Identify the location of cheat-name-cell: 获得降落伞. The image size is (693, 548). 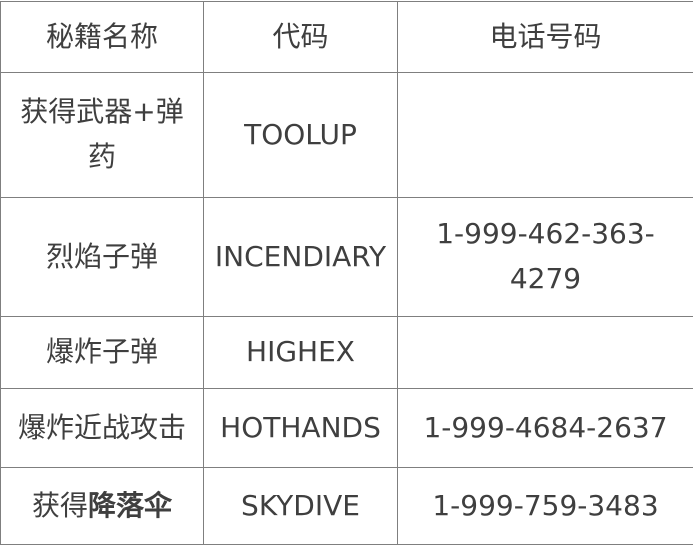
(102, 506).